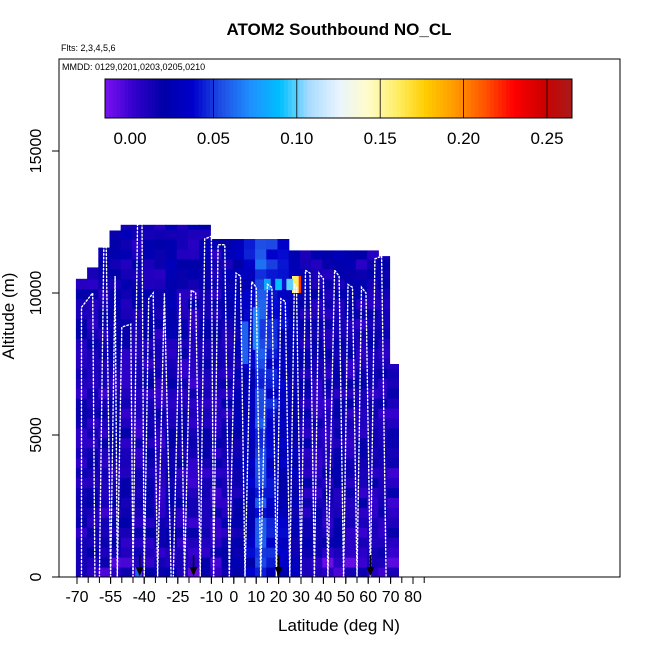 This screenshot has height=650, width=650. What do you see at coordinates (278, 284) in the screenshot?
I see `highlight-cell` at bounding box center [278, 284].